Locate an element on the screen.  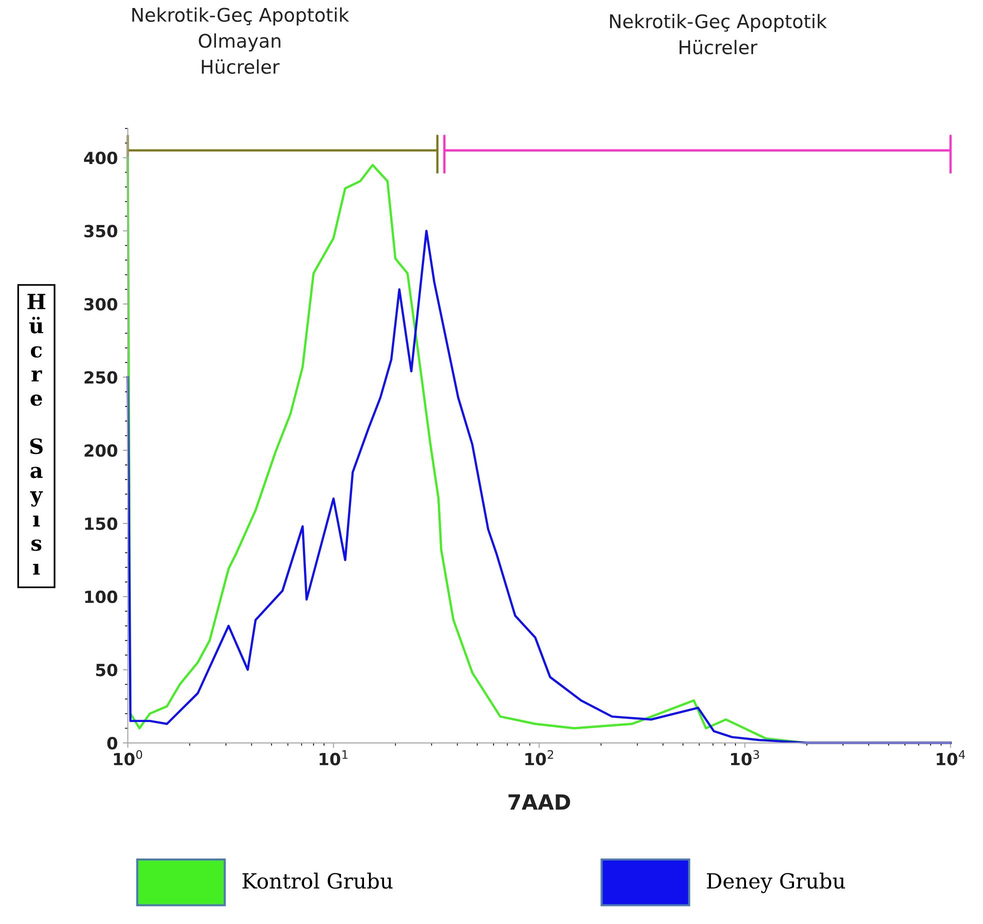
y-tick-label: 350 is located at coordinates (101, 231).